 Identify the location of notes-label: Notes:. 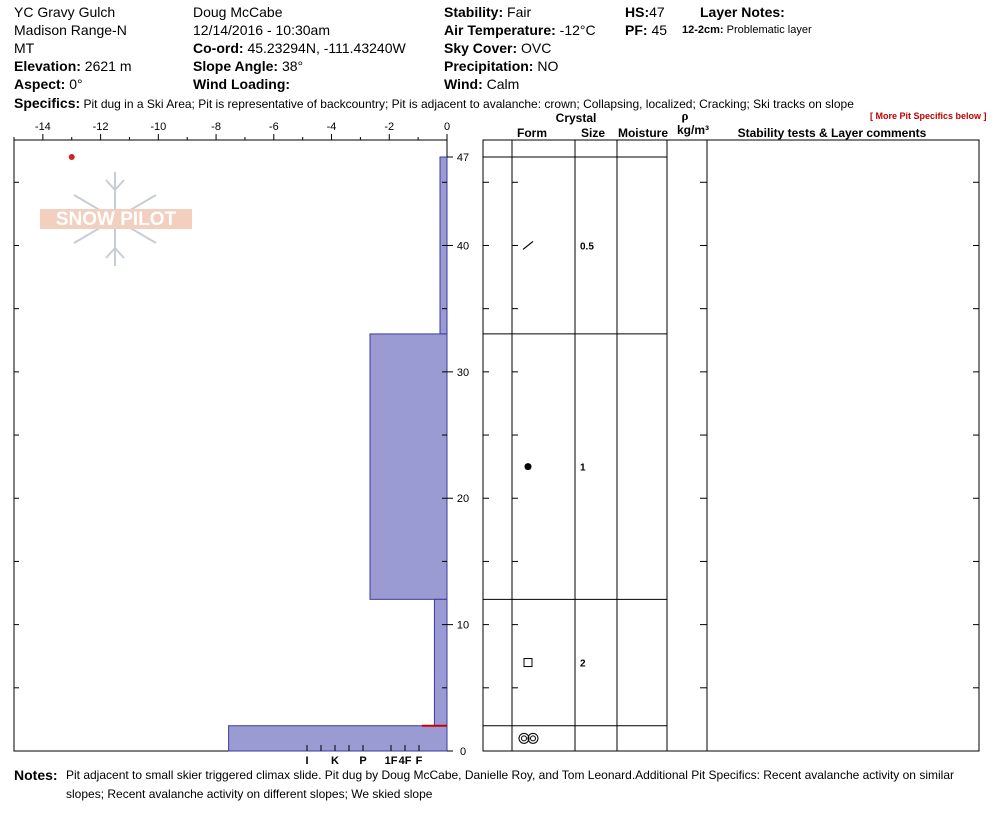
(36, 775).